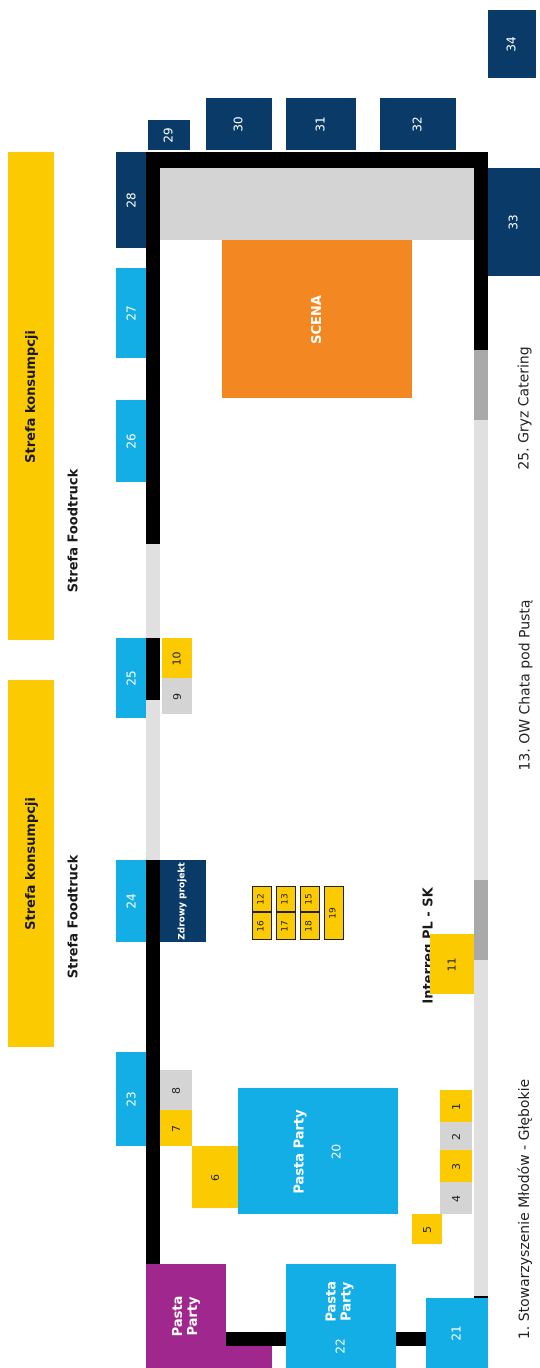  I want to click on legend-item-1: 1. Stowarzyszenie Młodów - Głębokie, so click(525, 1209).